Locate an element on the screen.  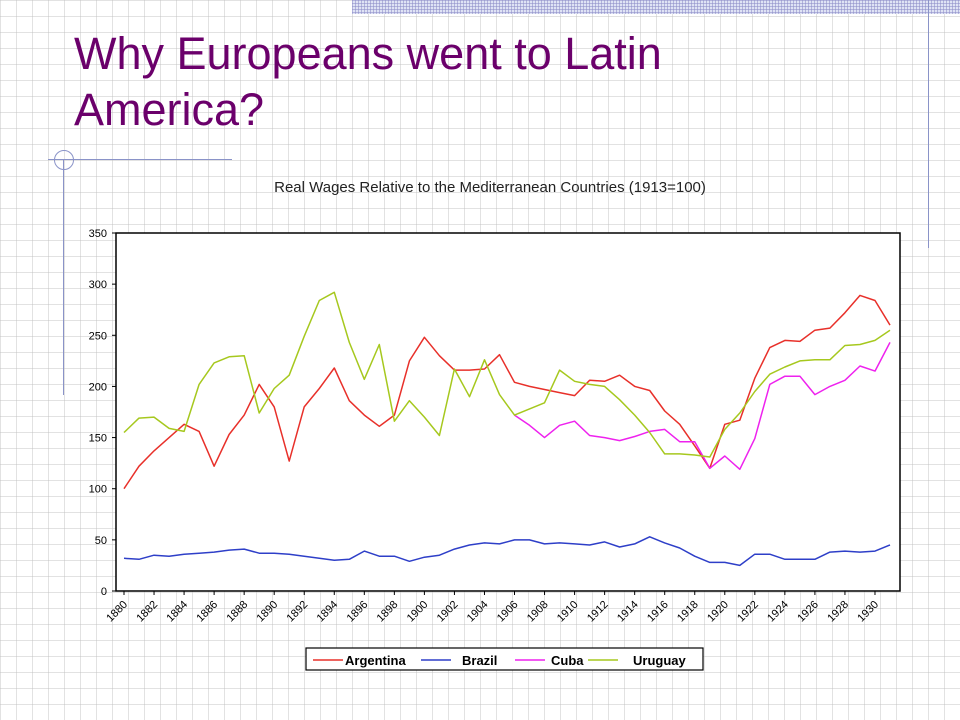
x-tick-label: 1918 is located at coordinates (688, 612).